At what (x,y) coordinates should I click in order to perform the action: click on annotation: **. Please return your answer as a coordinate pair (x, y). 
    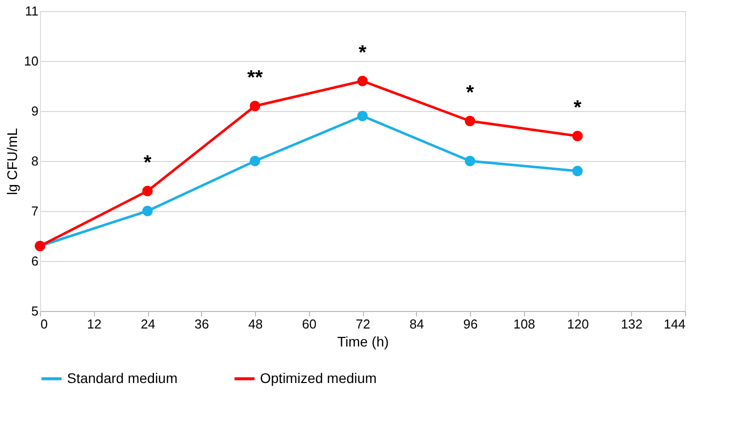
    Looking at the image, I should click on (255, 78).